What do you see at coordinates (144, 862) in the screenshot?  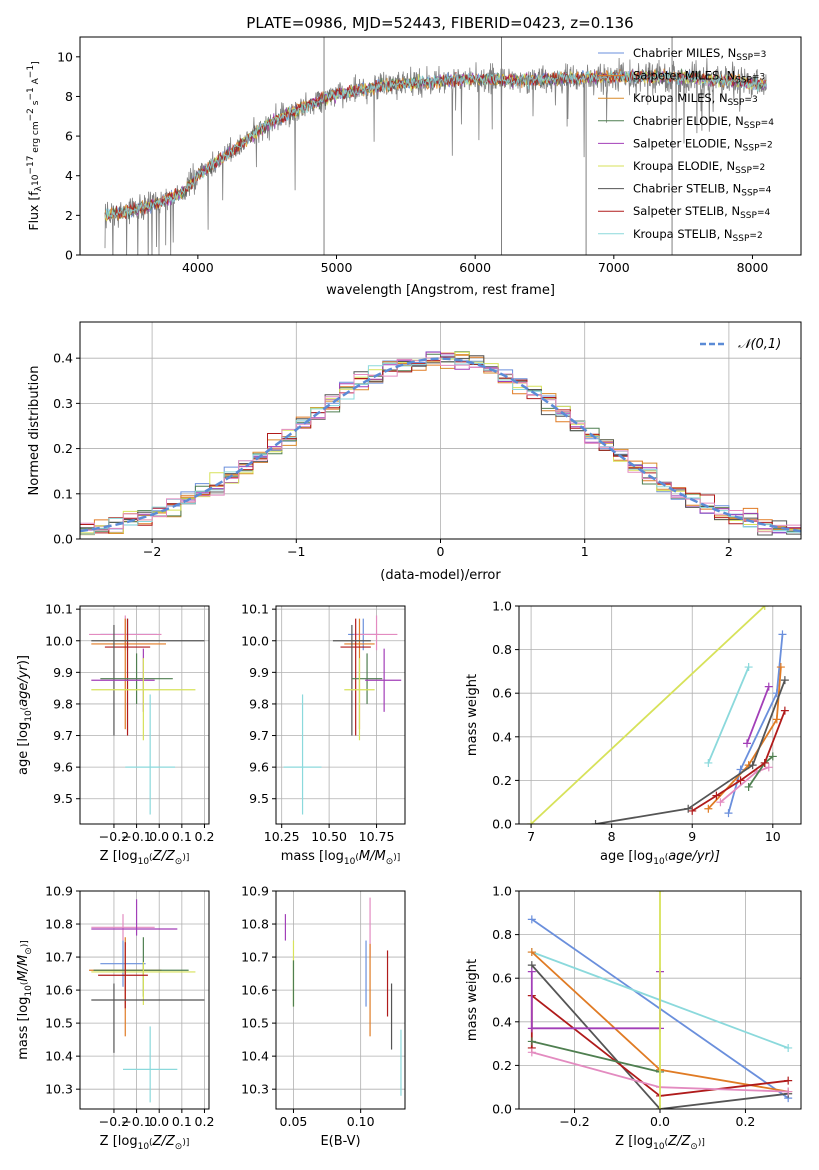 I see `label-part: 10` at bounding box center [144, 862].